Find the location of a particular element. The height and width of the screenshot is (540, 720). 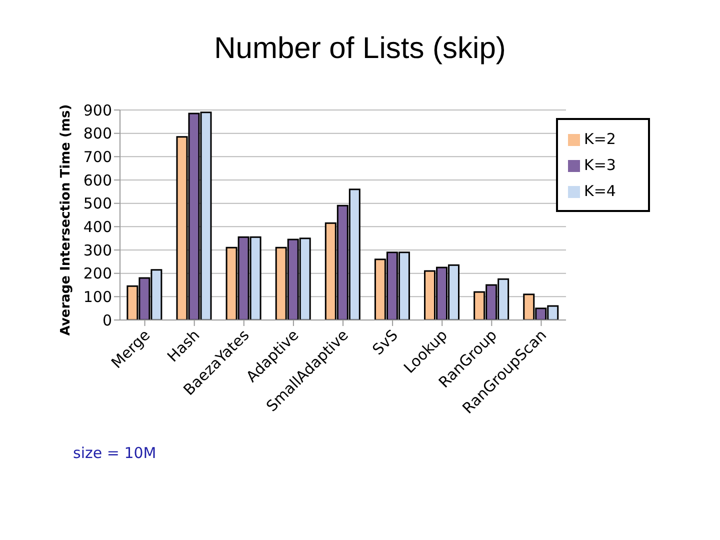

y-tick-label: 0 is located at coordinates (107, 320).